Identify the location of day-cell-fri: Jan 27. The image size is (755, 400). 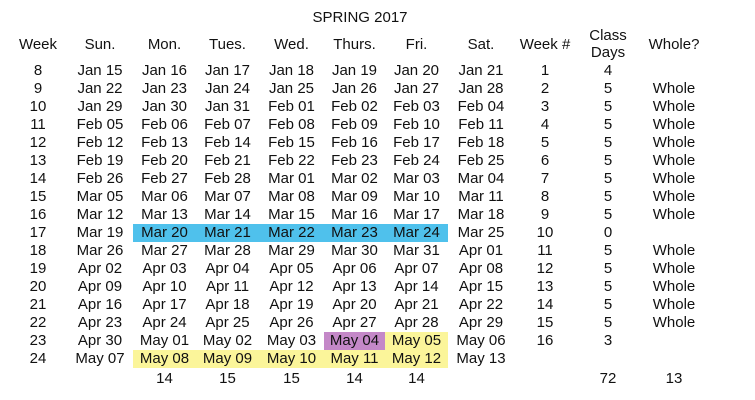
(416, 88).